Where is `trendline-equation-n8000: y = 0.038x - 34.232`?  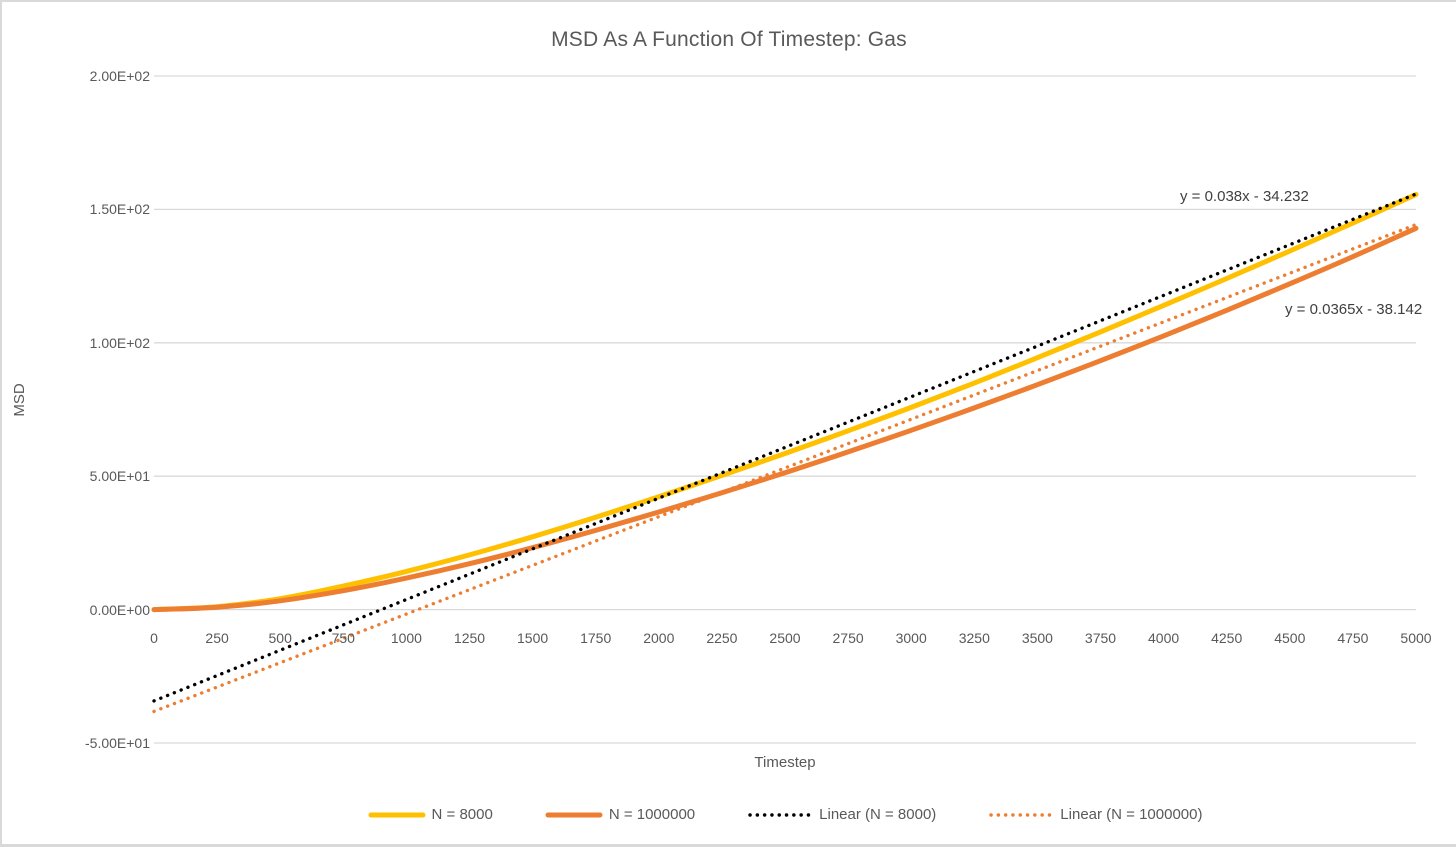 trendline-equation-n8000: y = 0.038x - 34.232 is located at coordinates (1244, 196).